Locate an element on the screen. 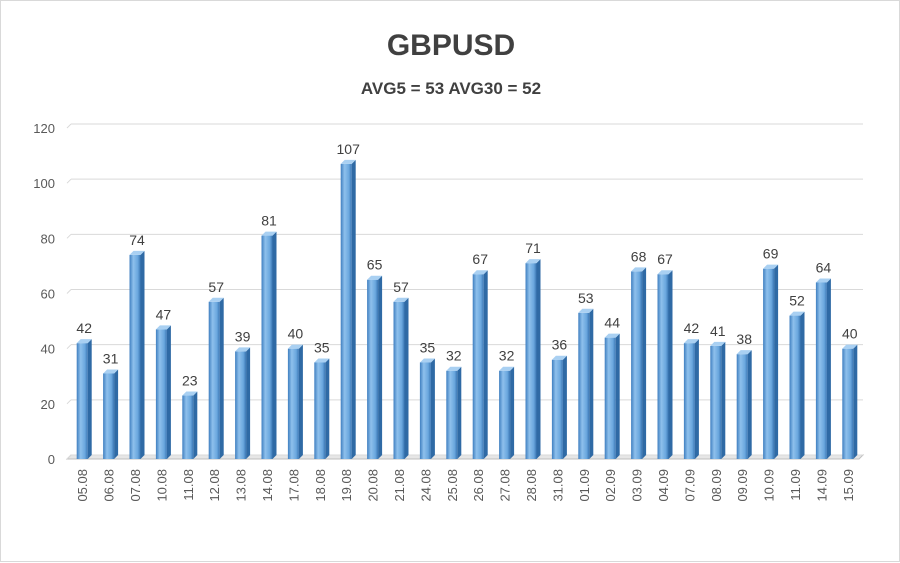 The width and height of the screenshot is (900, 563). x-tick-label: 11.09 is located at coordinates (795, 485).